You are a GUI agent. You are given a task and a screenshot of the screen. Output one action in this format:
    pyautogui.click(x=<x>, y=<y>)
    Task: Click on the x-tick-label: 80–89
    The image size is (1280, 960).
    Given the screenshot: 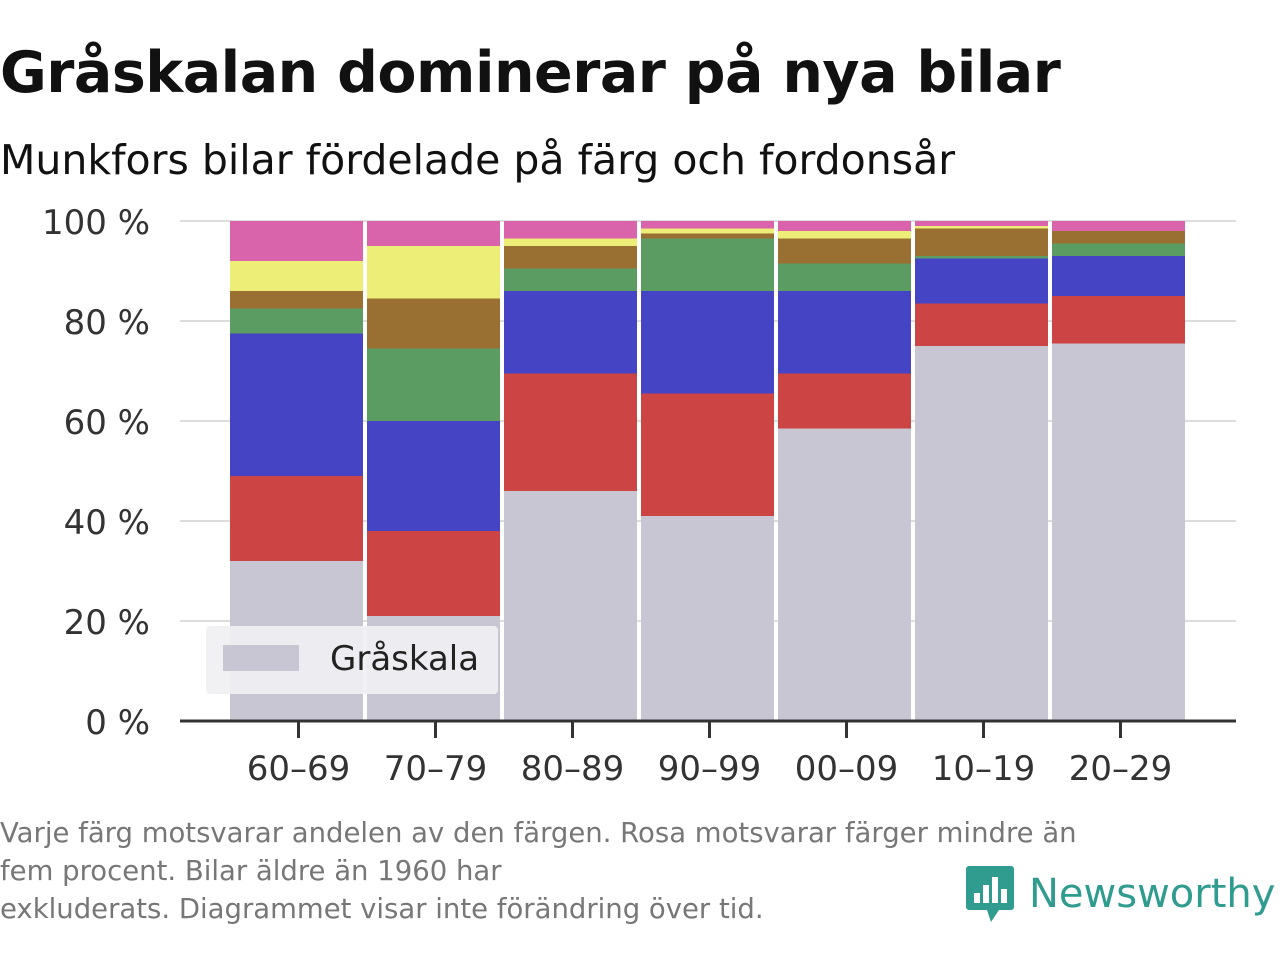 What is the action you would take?
    pyautogui.click(x=573, y=769)
    